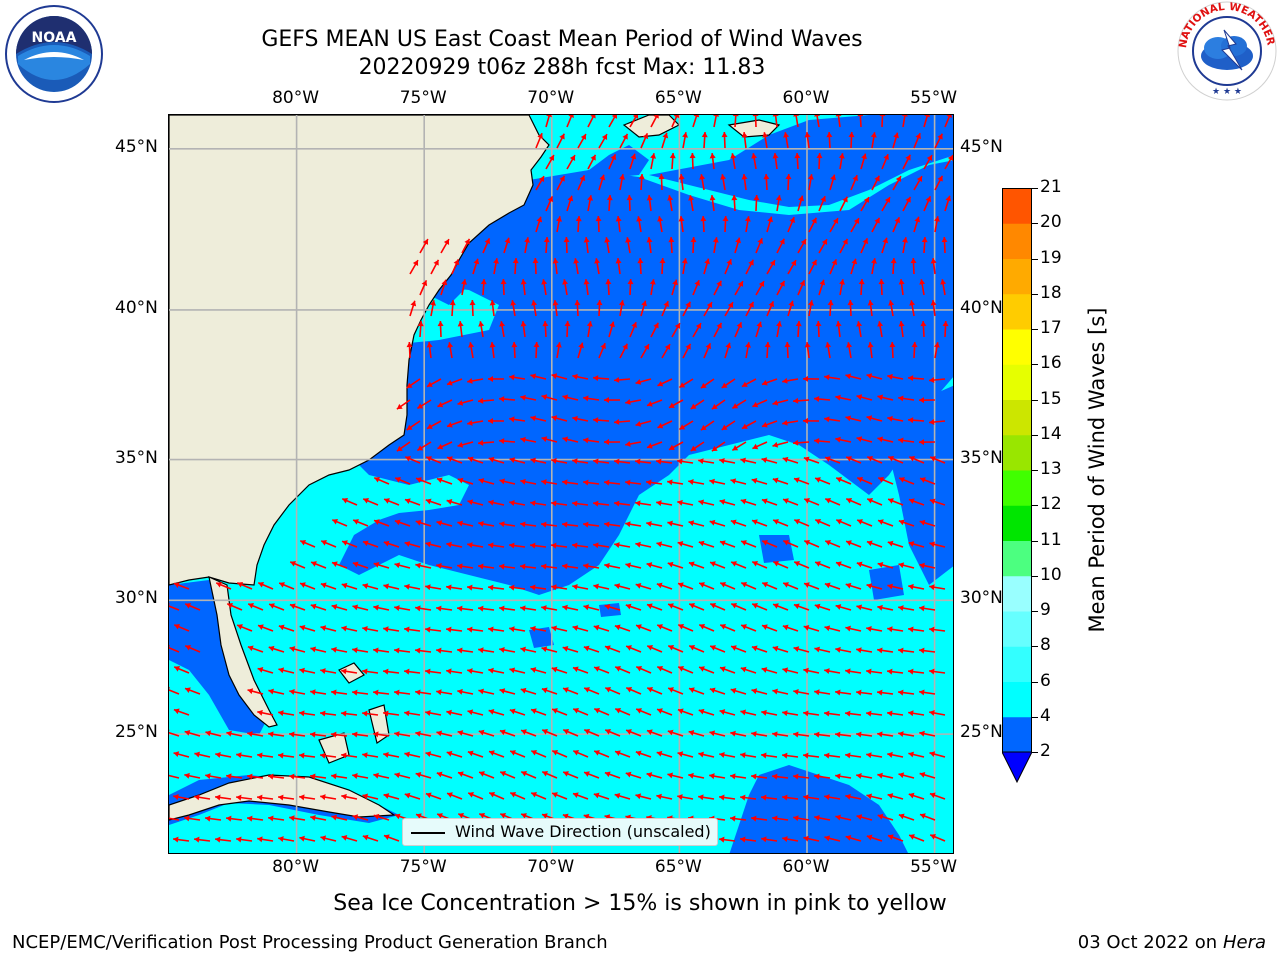 Image resolution: width=1280 pixels, height=960 pixels. I want to click on lon-label-bottom: 55°W, so click(934, 867).